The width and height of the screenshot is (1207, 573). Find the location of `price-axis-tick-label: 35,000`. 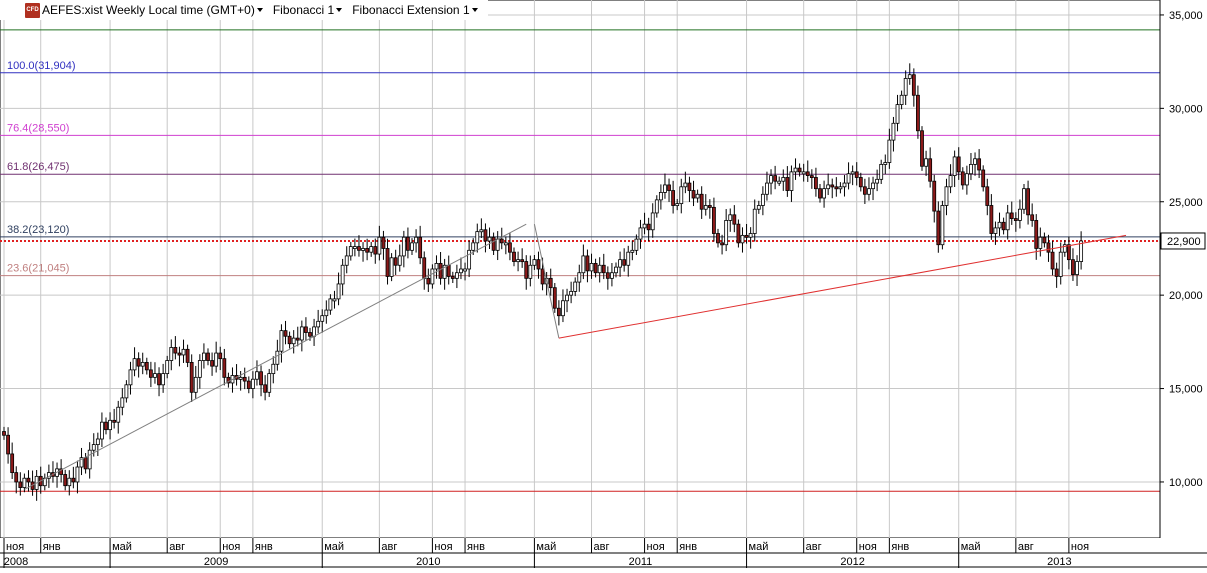

price-axis-tick-label: 35,000 is located at coordinates (1186, 16).